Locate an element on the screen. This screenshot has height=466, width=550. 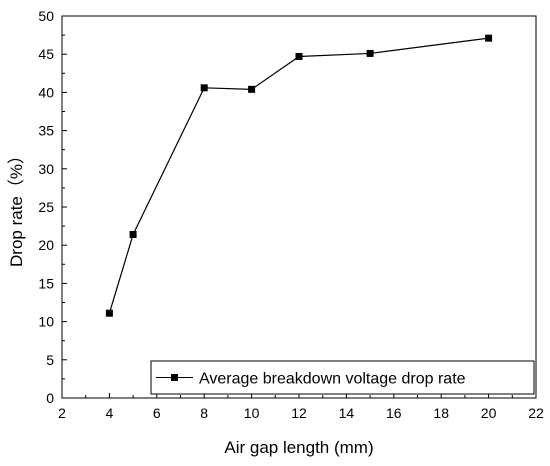
x-tick-label: 20 is located at coordinates (489, 413).